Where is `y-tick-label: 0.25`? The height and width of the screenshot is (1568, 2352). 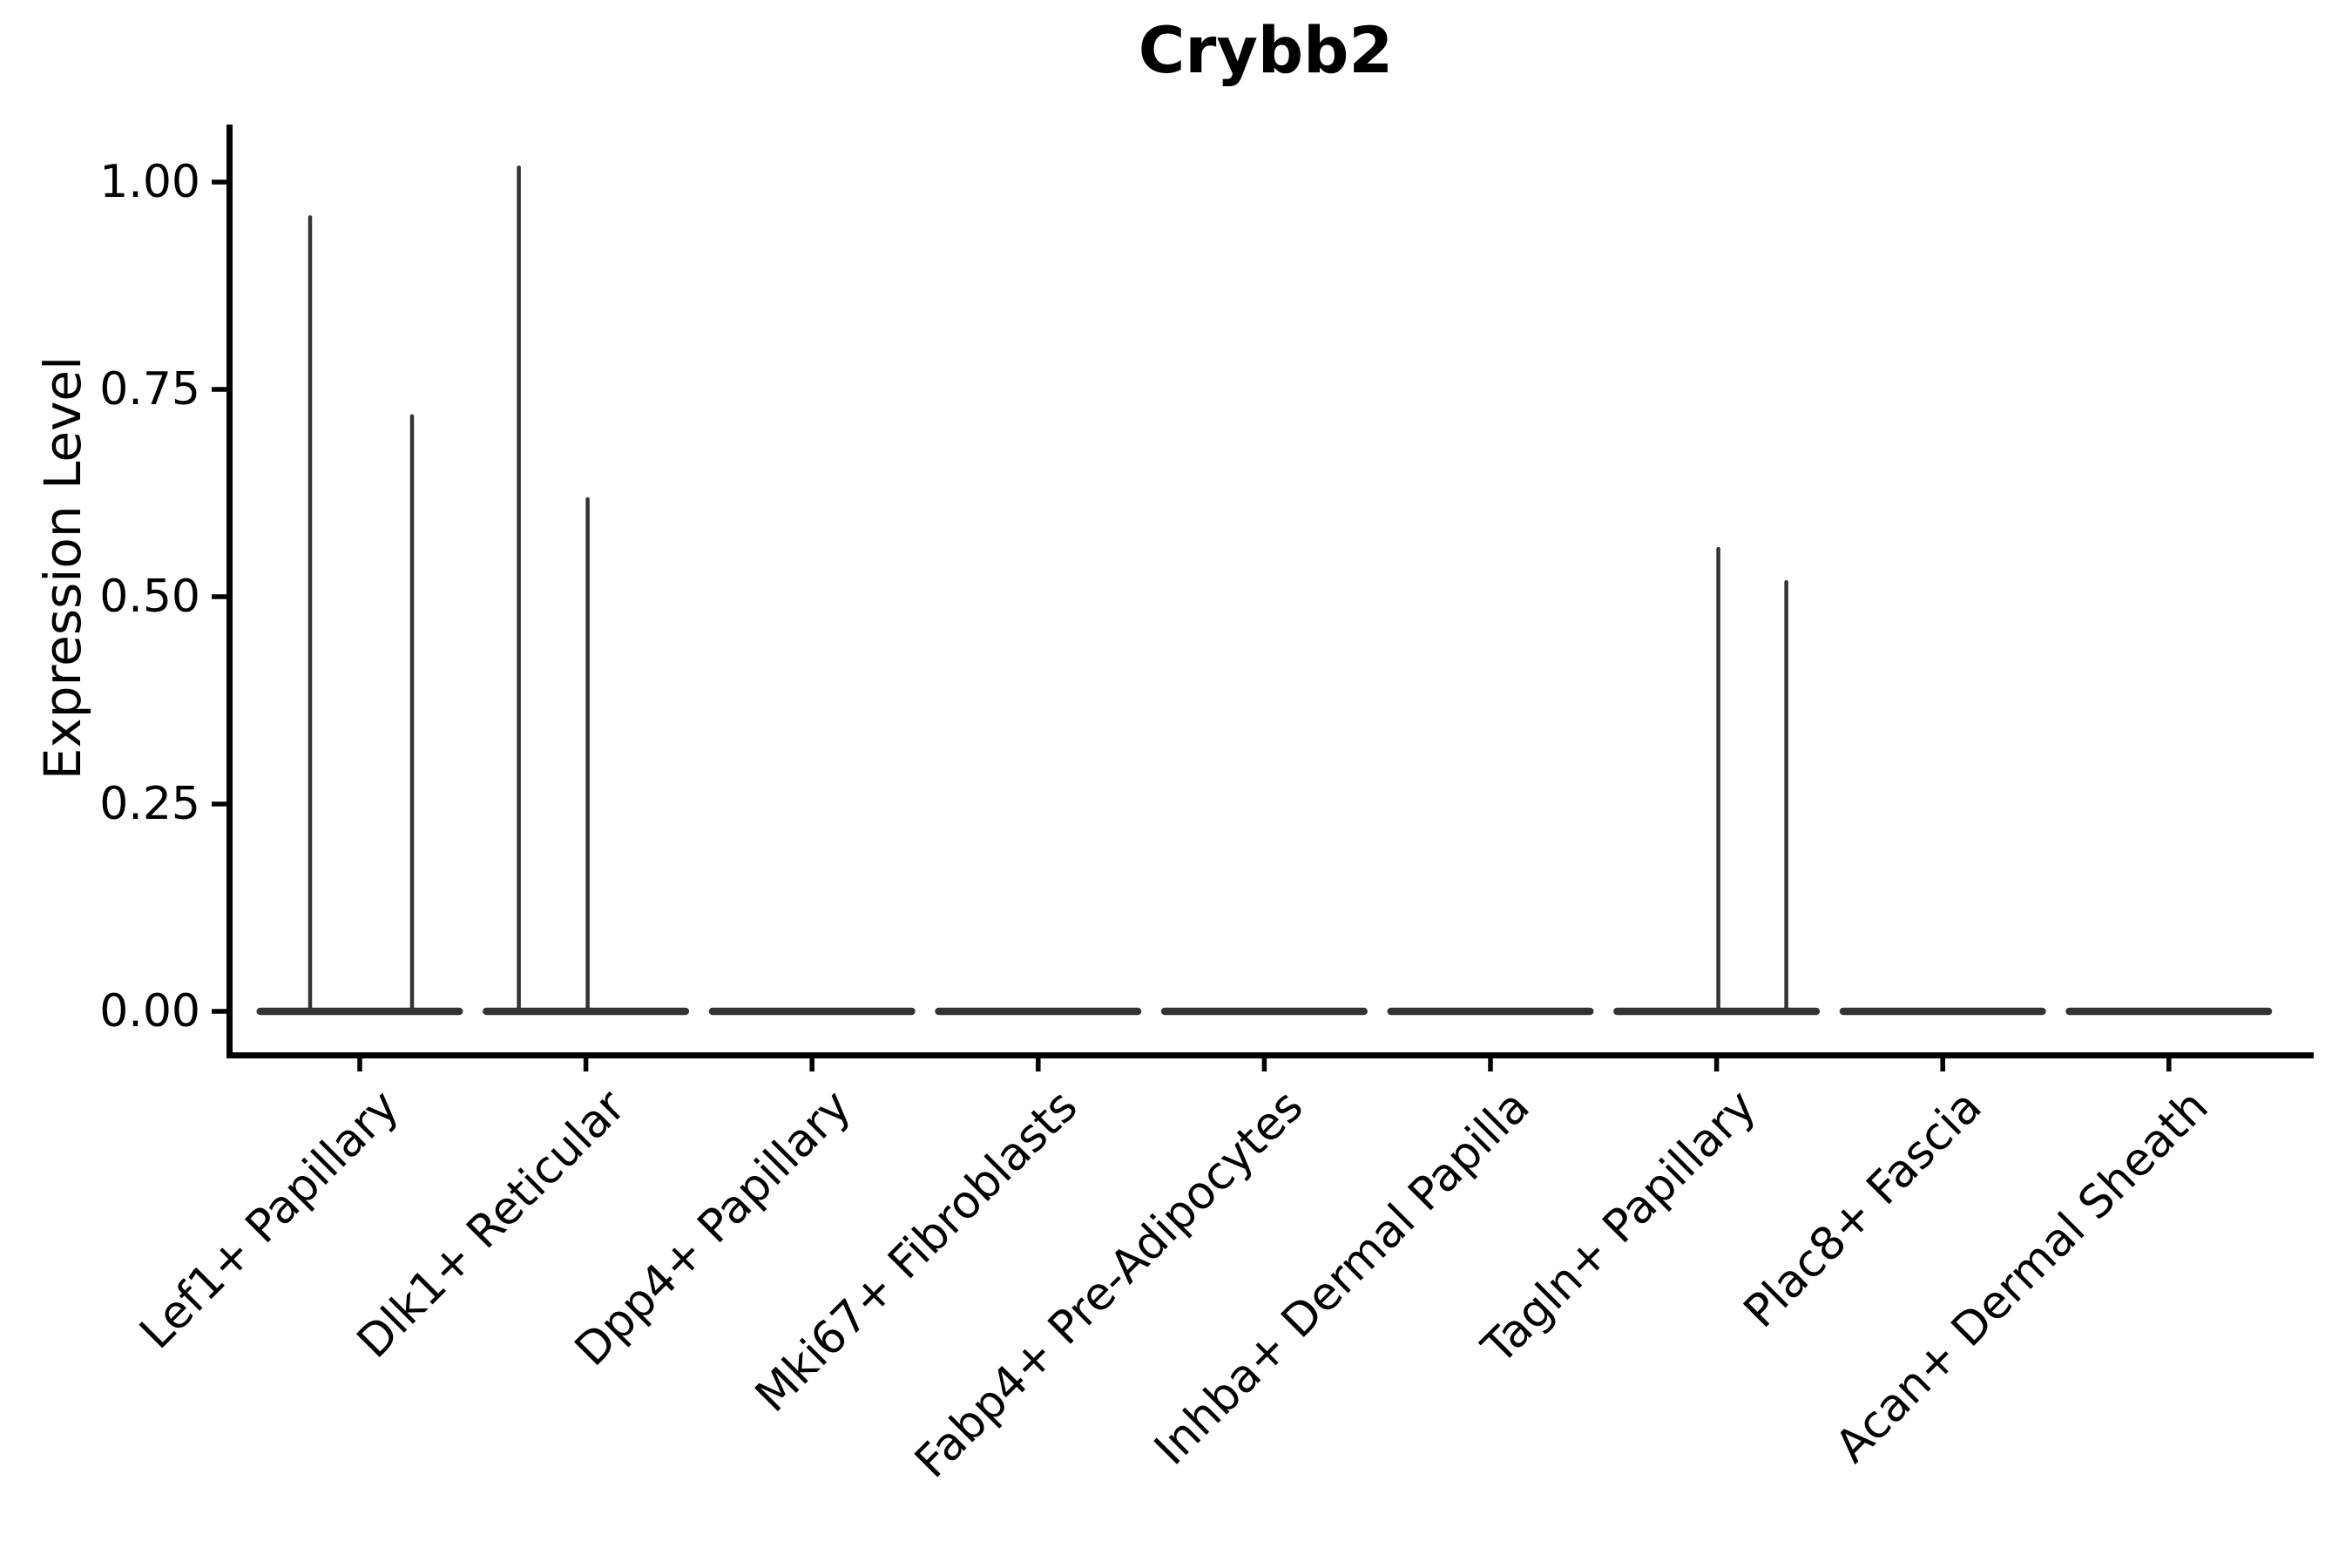 y-tick-label: 0.25 is located at coordinates (150, 804).